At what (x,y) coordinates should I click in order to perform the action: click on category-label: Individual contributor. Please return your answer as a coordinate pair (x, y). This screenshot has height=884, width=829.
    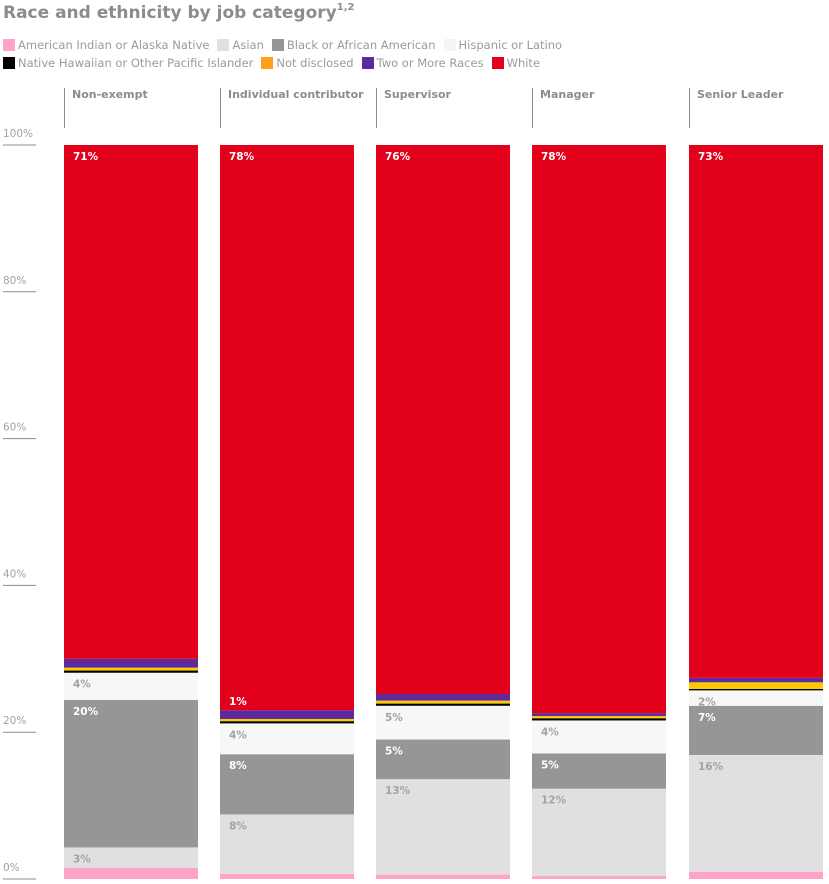
    Looking at the image, I should click on (296, 94).